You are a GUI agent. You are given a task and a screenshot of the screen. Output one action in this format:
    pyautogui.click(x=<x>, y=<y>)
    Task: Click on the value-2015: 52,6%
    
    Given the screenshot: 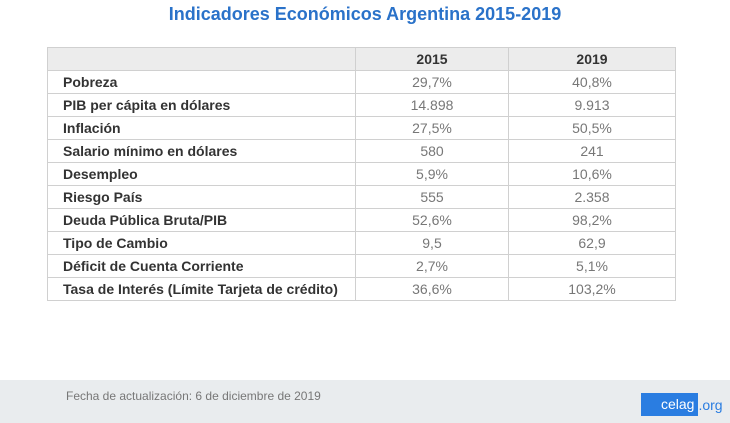 What is the action you would take?
    pyautogui.click(x=432, y=220)
    